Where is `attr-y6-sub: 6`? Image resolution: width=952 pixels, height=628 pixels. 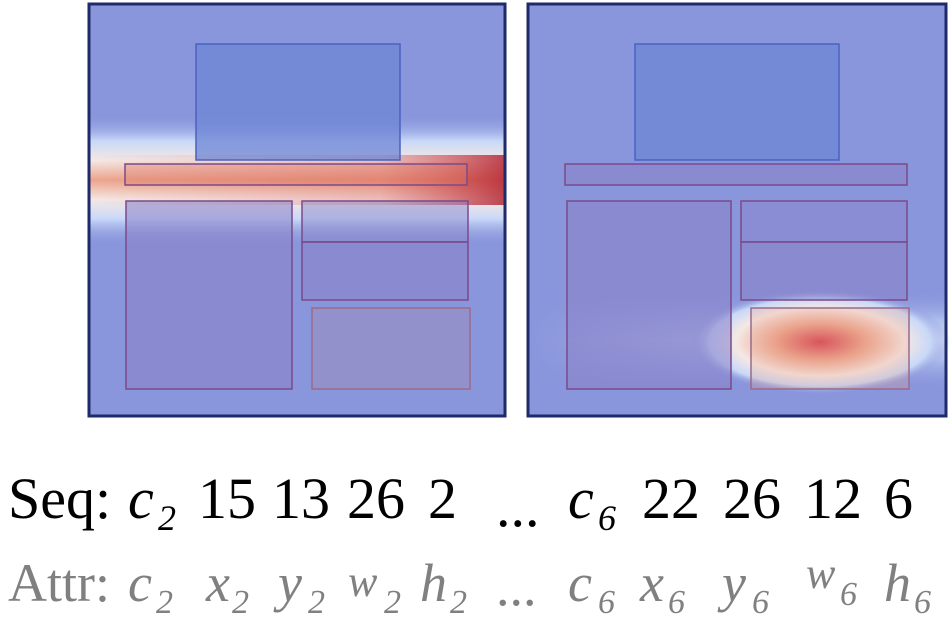
attr-y6-sub: 6 is located at coordinates (760, 602).